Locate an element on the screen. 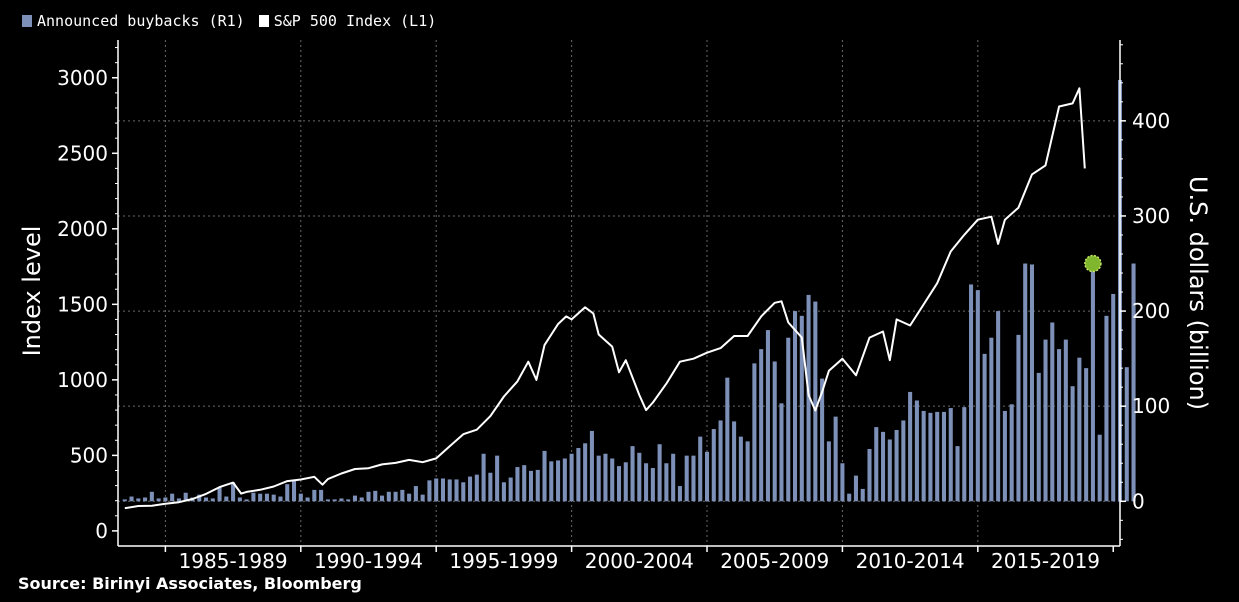 The width and height of the screenshot is (1239, 602). right-tick-label: 100 is located at coordinates (1151, 406).